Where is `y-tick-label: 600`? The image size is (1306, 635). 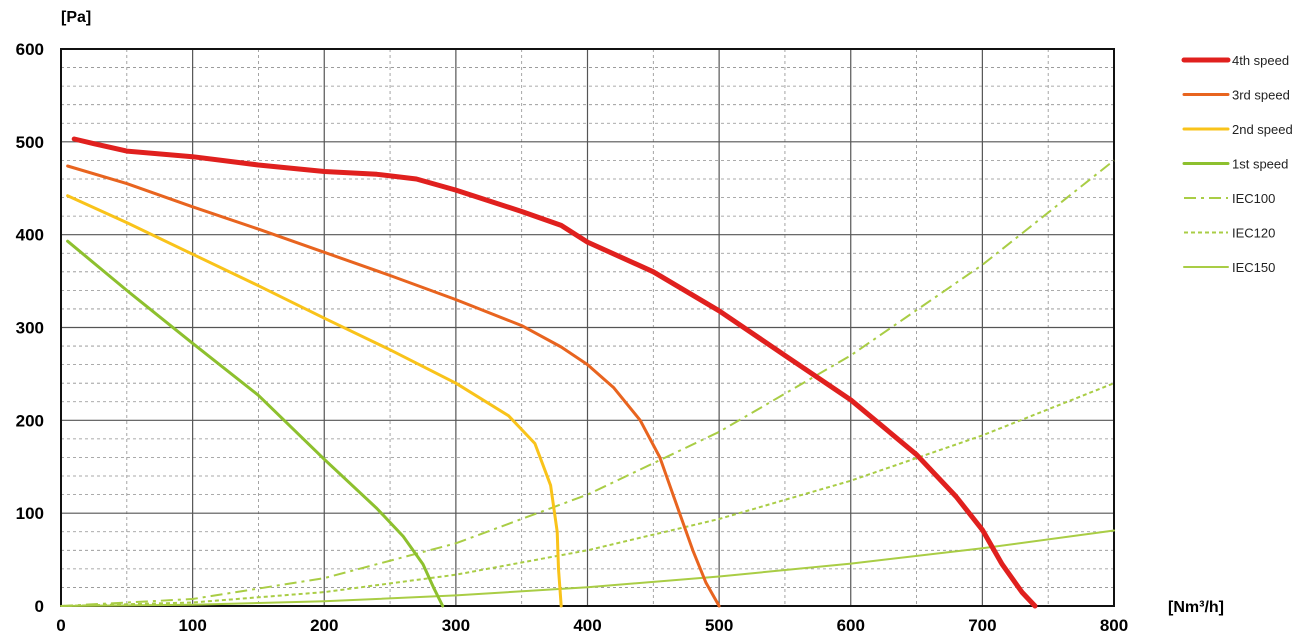 y-tick-label: 600 is located at coordinates (30, 49).